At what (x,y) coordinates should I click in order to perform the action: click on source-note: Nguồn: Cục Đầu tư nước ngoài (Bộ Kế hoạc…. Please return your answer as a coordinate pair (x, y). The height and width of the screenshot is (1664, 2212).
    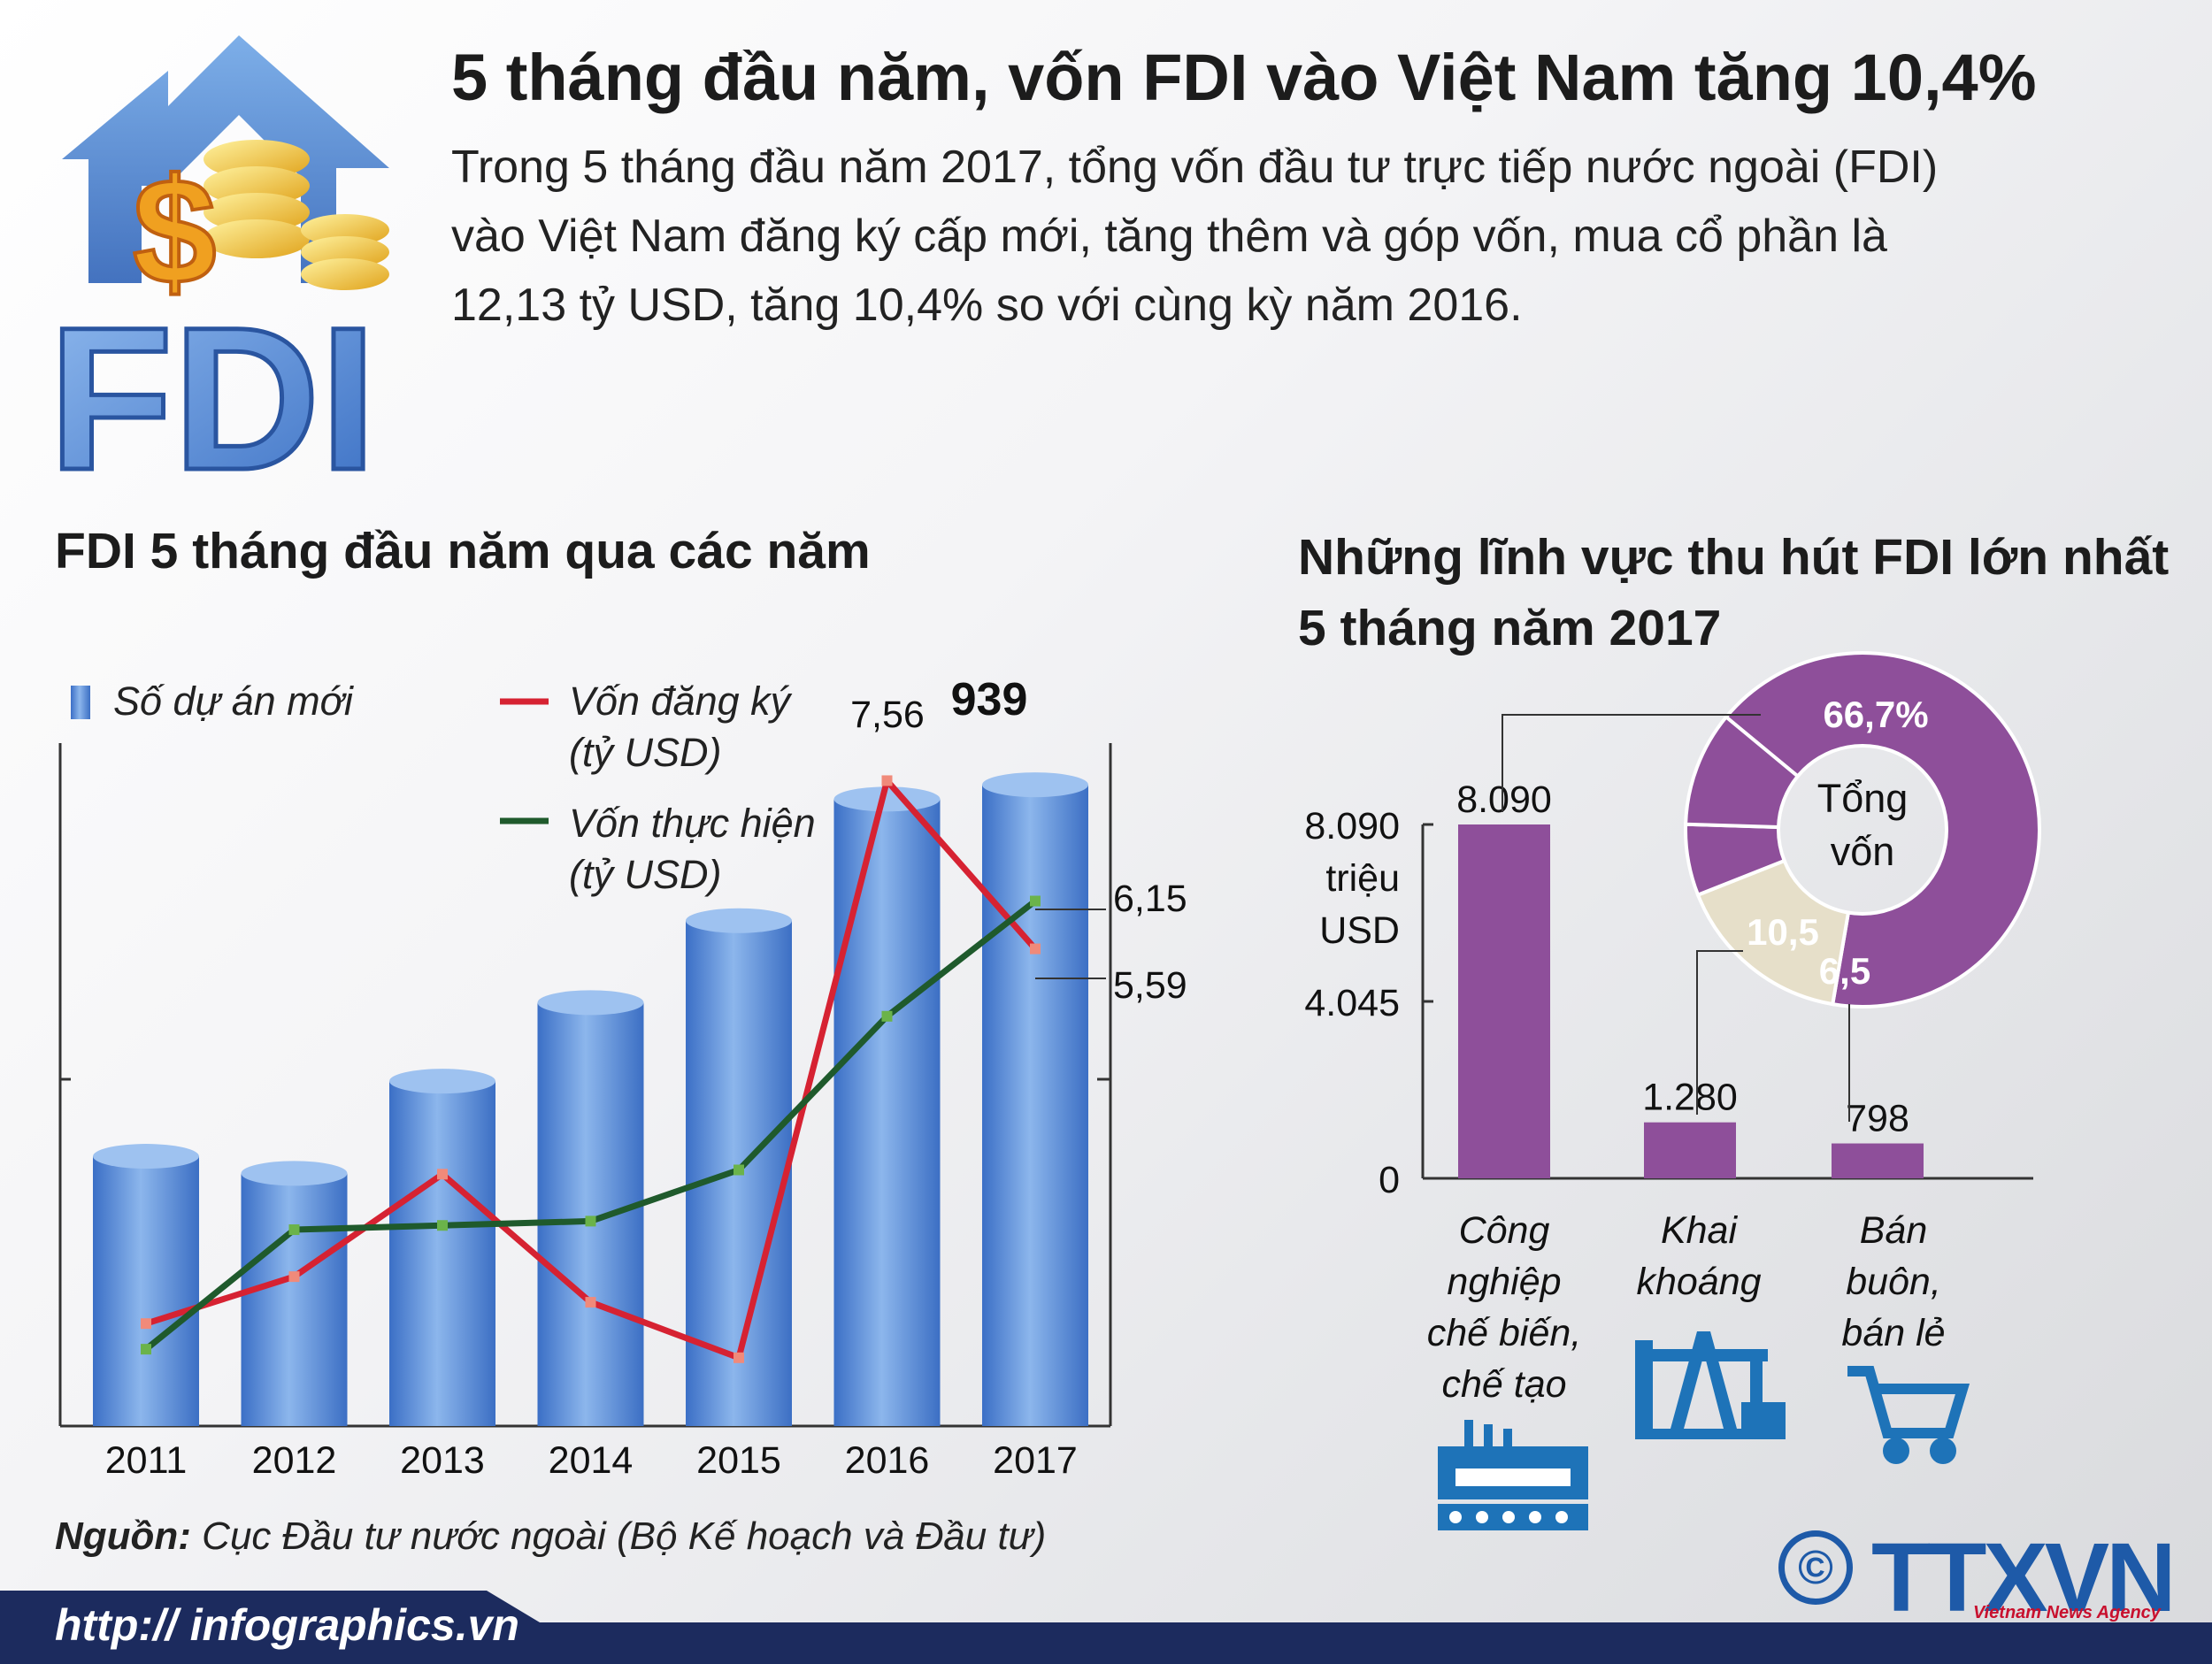
    Looking at the image, I should click on (550, 1536).